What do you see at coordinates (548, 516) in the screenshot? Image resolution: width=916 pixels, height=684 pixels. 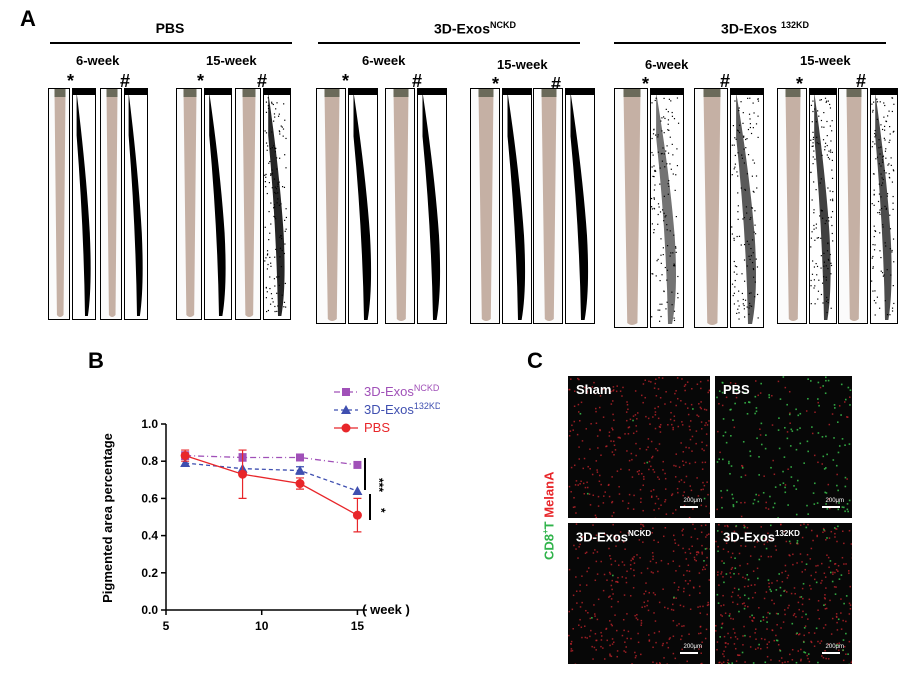 I see `panel-c-side-label: CD8+T MelanA` at bounding box center [548, 516].